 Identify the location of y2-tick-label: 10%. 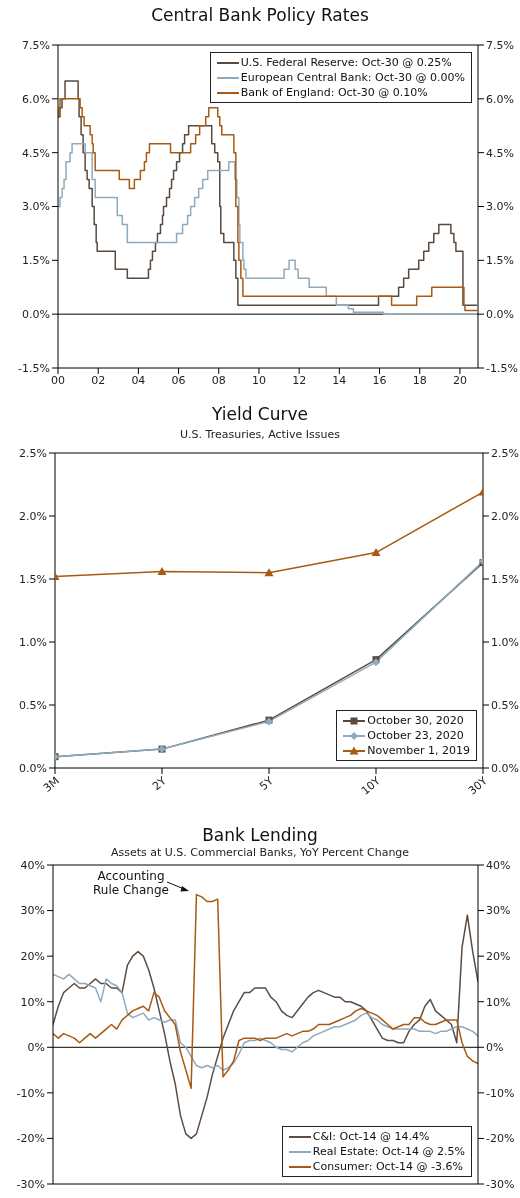
(498, 1002).